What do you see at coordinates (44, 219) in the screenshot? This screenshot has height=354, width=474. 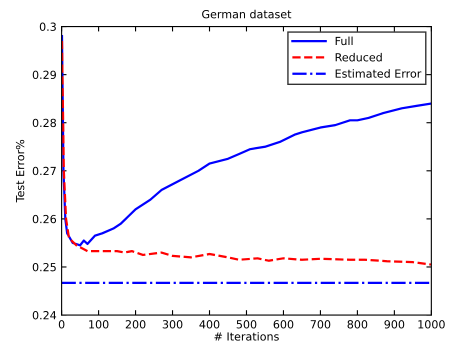 I see `y-tick-label: 0.26` at bounding box center [44, 219].